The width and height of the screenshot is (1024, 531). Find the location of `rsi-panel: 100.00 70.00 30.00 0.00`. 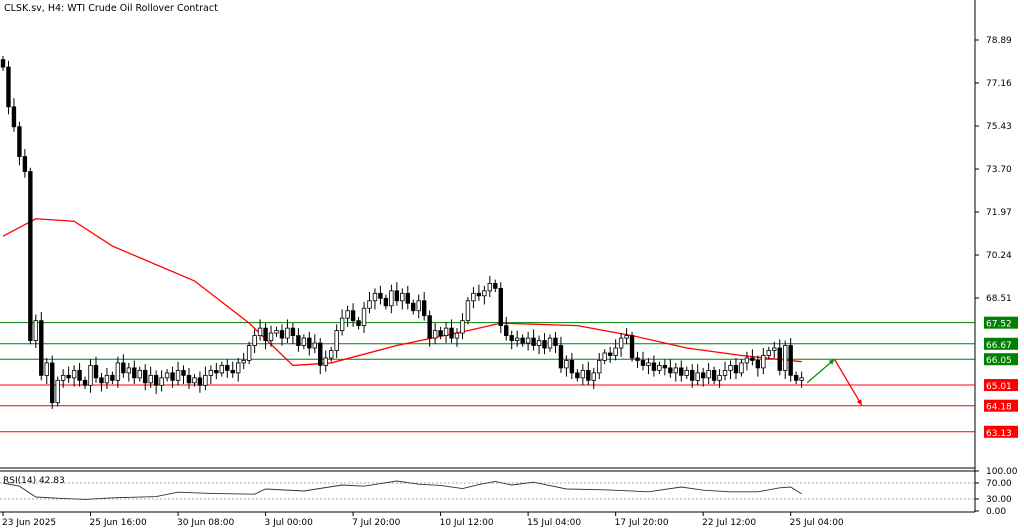

rsi-panel: 100.00 70.00 30.00 0.00 is located at coordinates (509, 492).